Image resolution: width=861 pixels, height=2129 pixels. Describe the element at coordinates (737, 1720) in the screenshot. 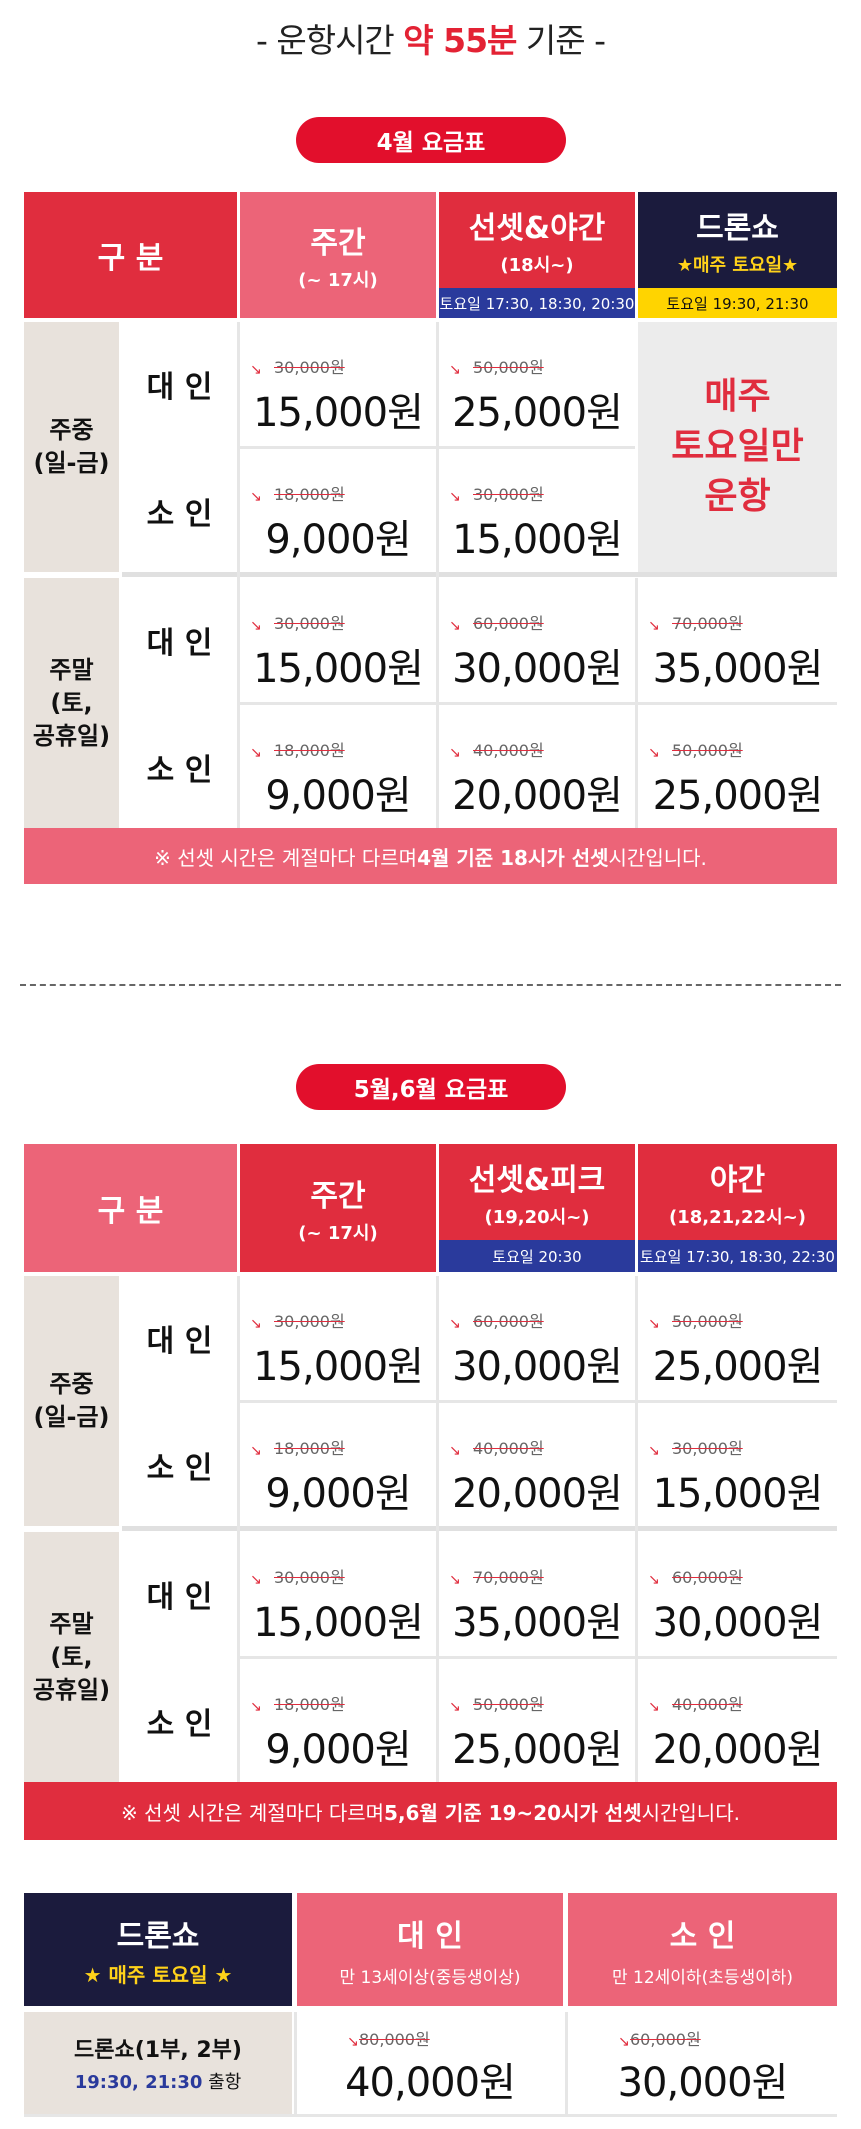

I see `mayjune-weekend-child-night-price: ↘ 40,000원 20,000원` at that location.